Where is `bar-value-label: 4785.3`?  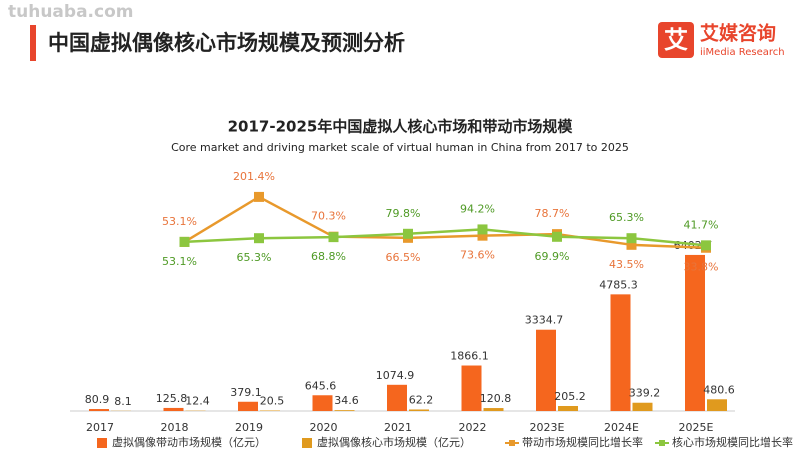
bar-value-label: 4785.3 is located at coordinates (618, 284).